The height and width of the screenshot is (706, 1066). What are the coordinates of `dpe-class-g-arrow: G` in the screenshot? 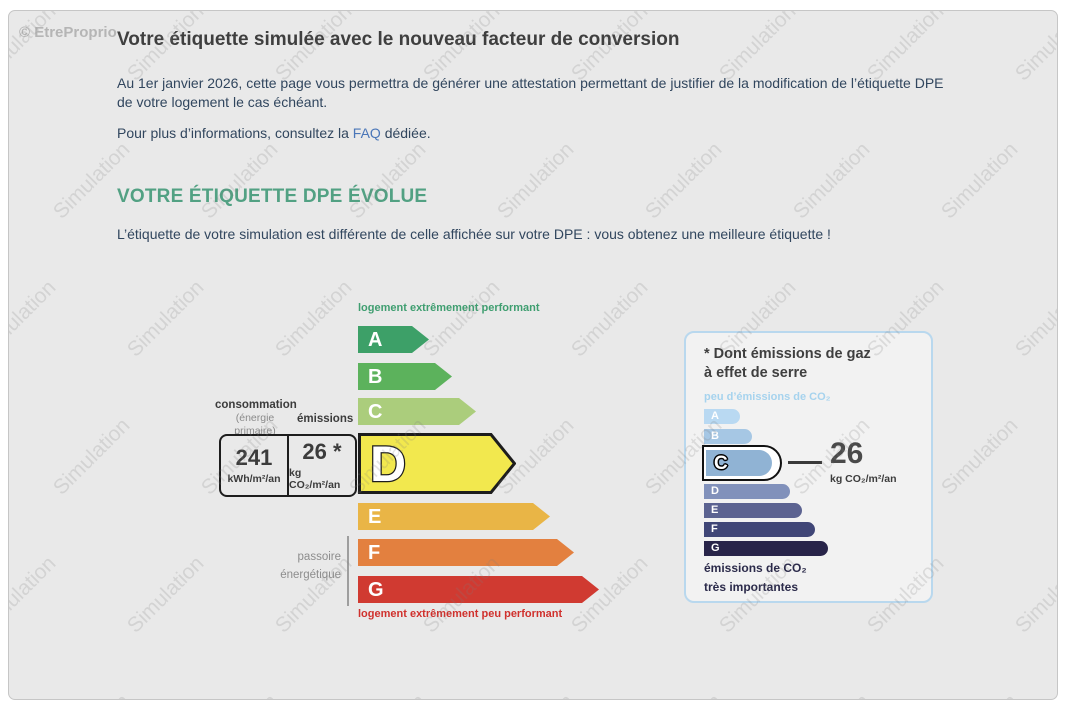 It's located at (478, 589).